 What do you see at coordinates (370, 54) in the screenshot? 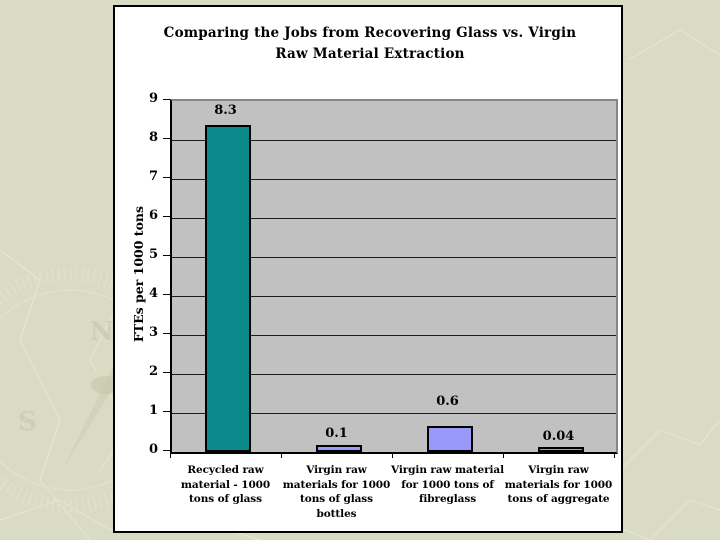
I see `chart-title-line-2: Raw Material Extraction` at bounding box center [370, 54].